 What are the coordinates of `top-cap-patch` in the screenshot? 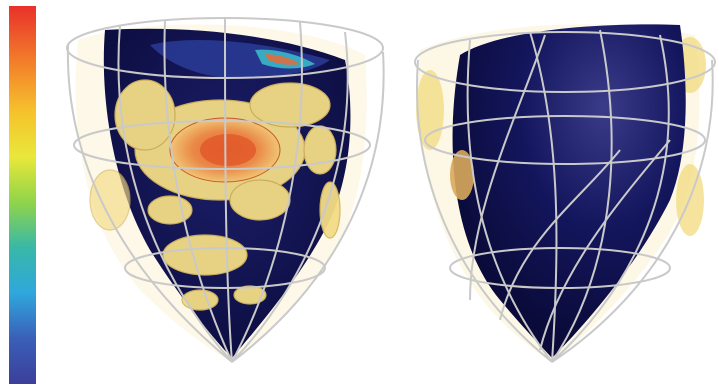 It's located at (240, 59).